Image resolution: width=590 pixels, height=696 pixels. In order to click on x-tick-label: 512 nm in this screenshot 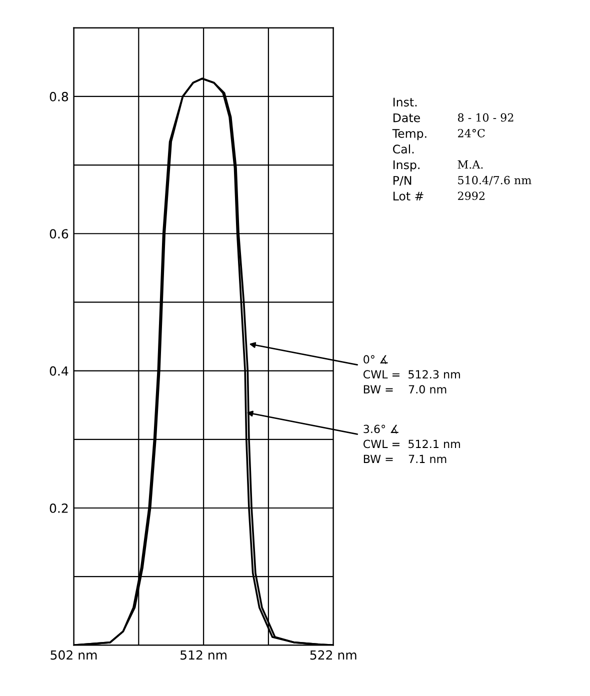, I will do `click(203, 655)`.